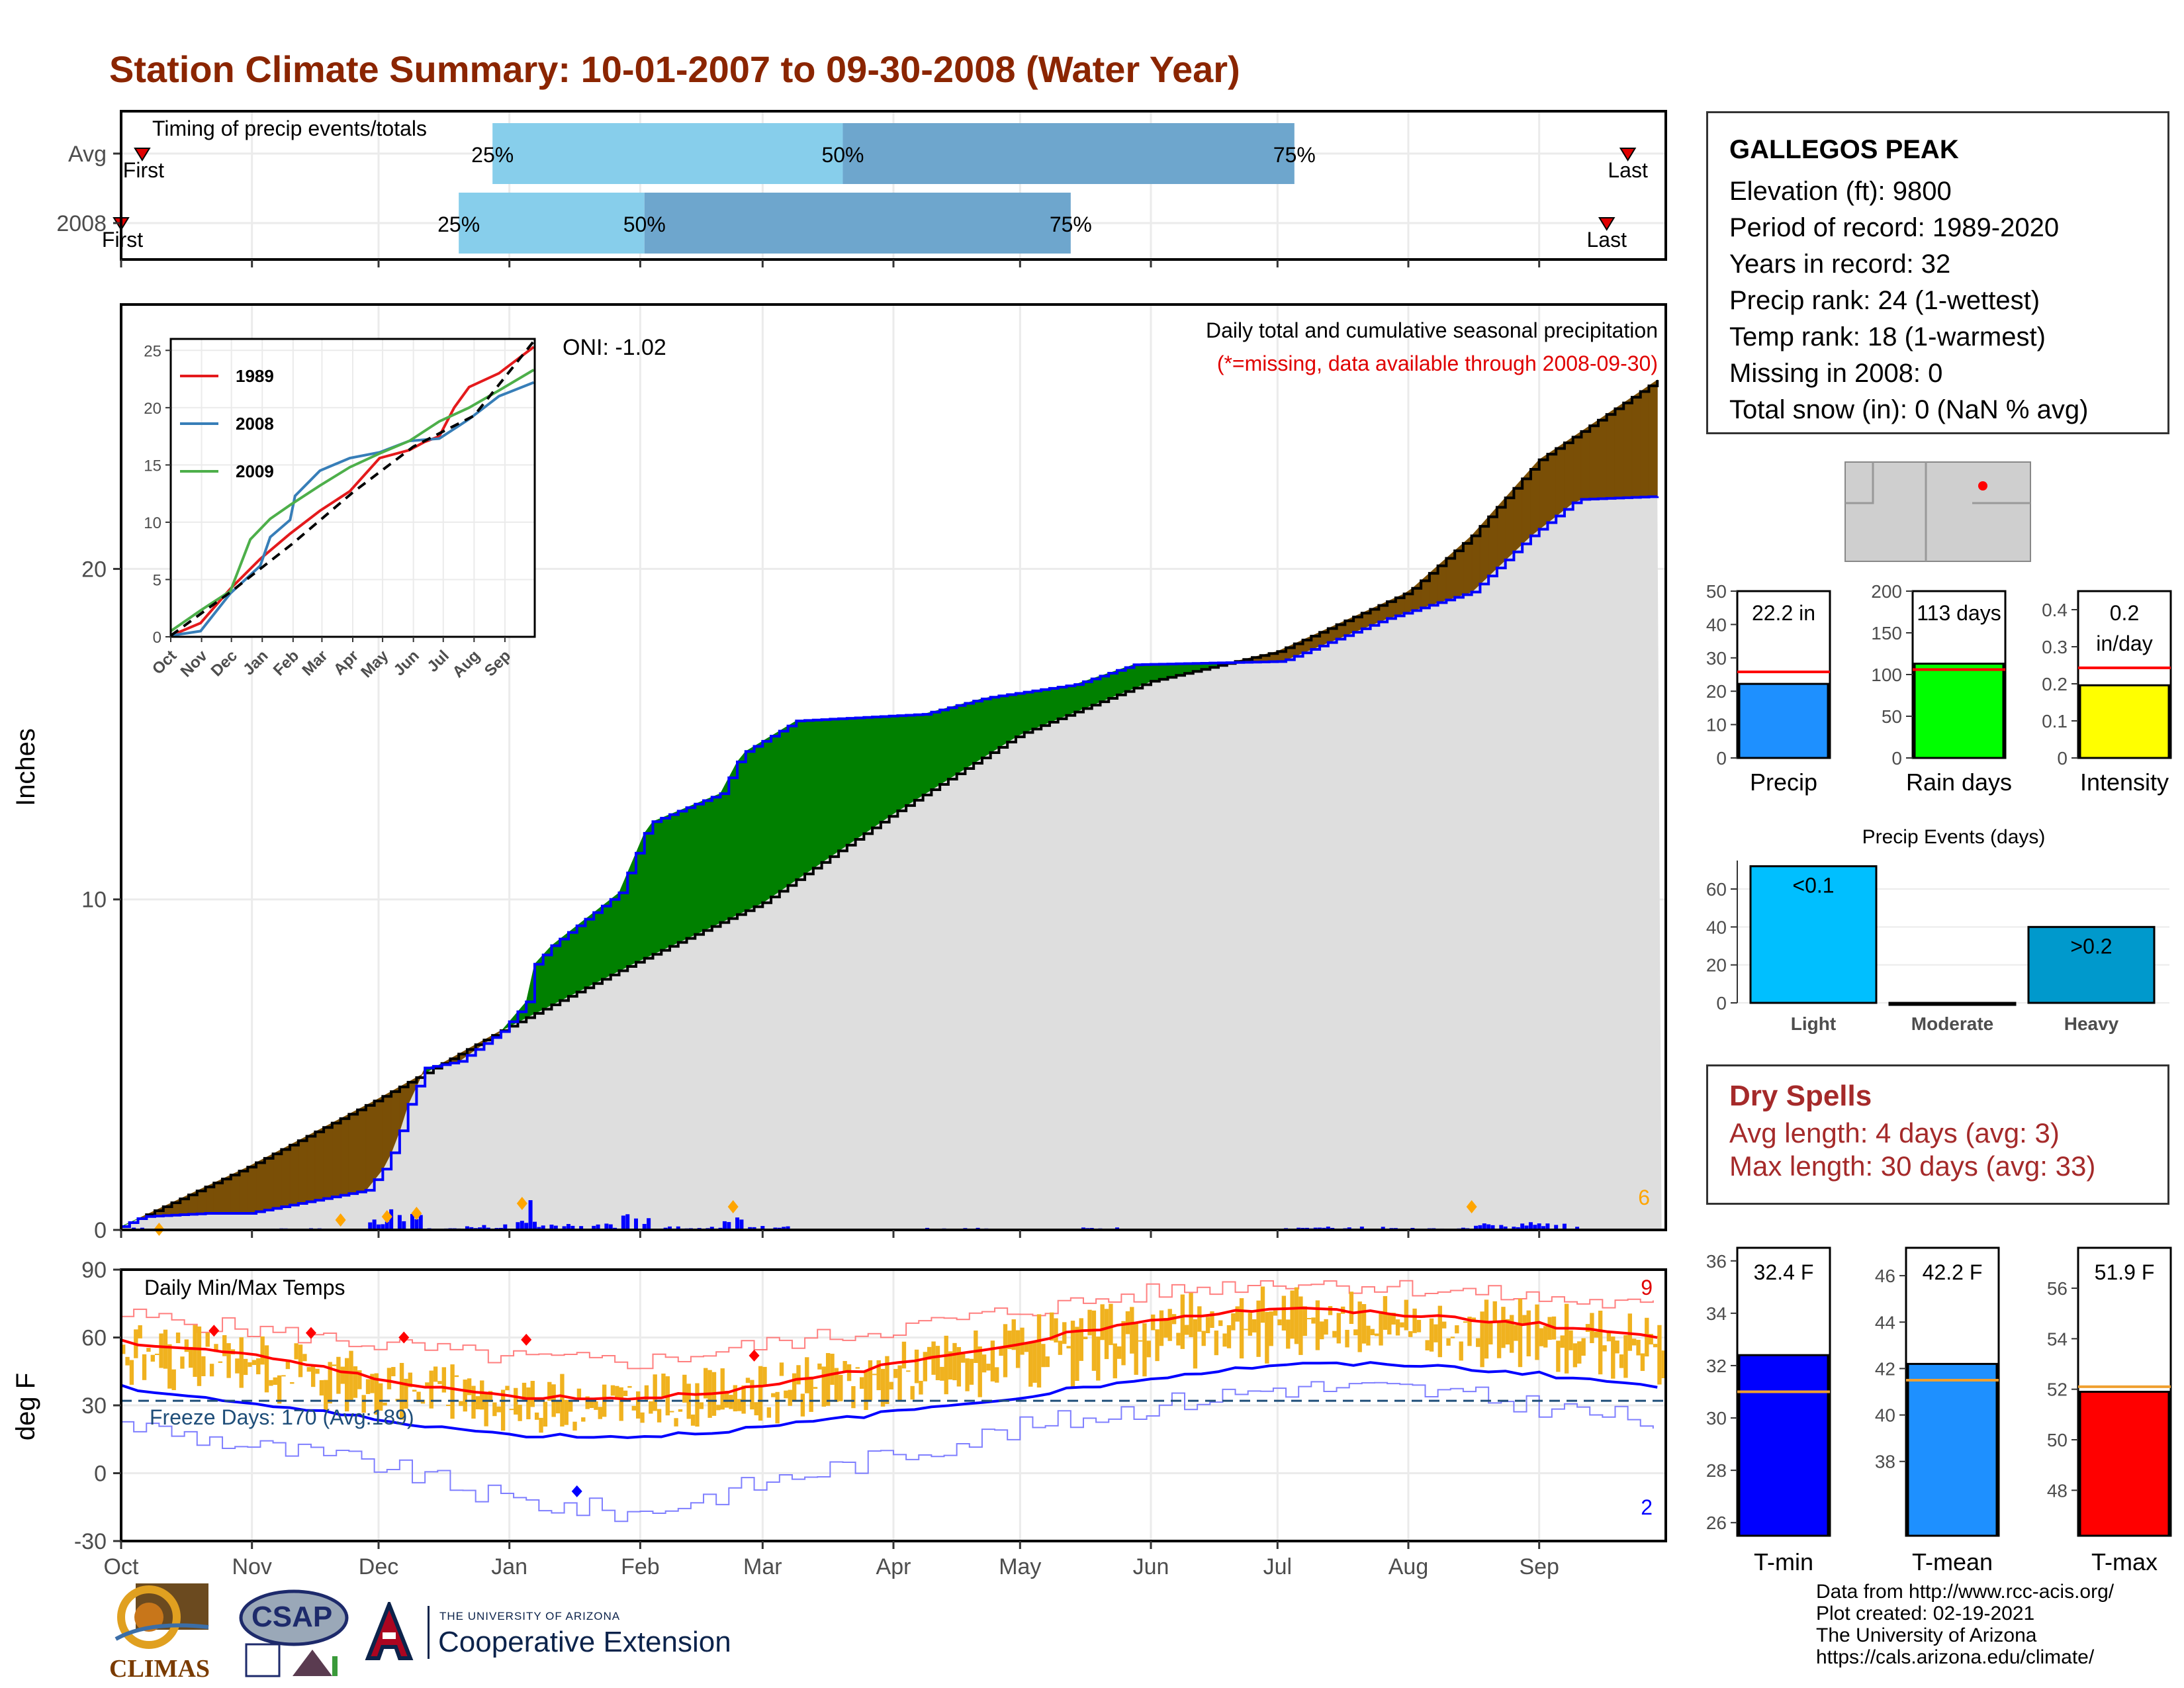 This screenshot has width=2184, height=1688. Describe the element at coordinates (1716, 591) in the screenshot. I see `total-y-tick-label: 50` at that location.